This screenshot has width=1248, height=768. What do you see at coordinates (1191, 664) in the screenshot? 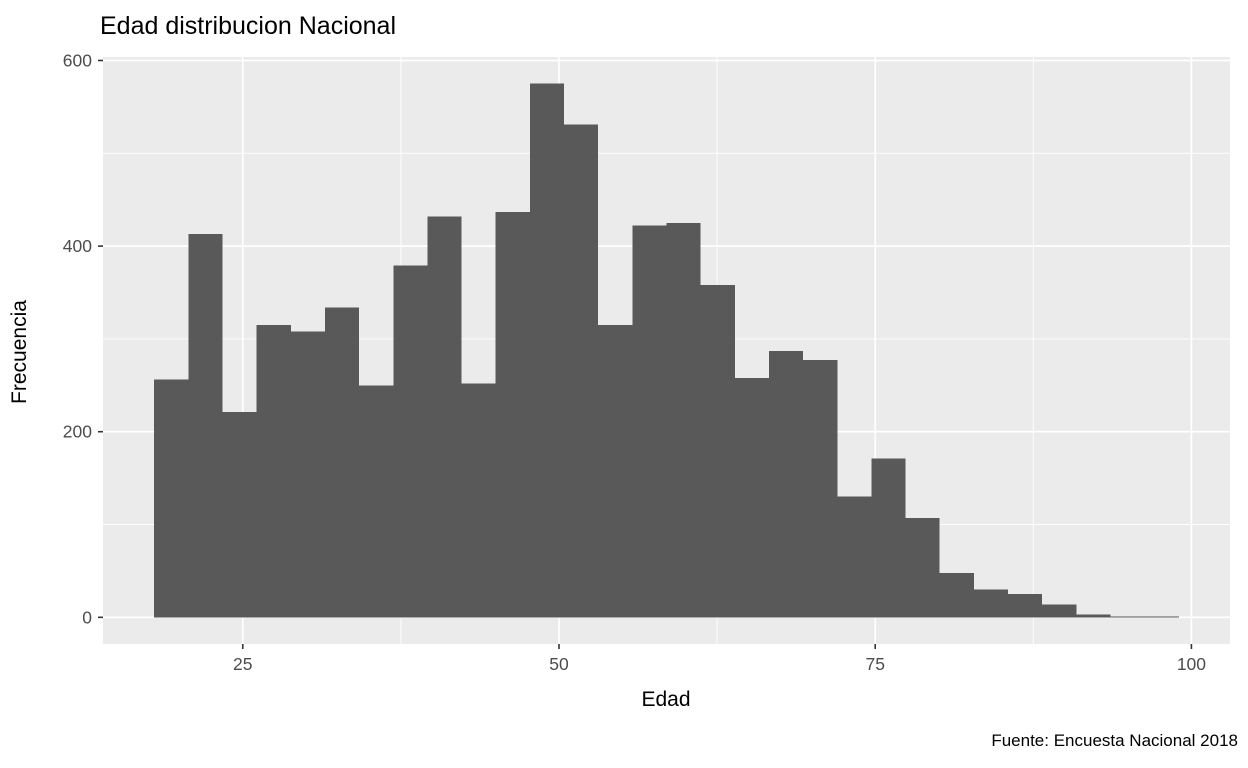
I see `x-tick-label: 100` at bounding box center [1191, 664].